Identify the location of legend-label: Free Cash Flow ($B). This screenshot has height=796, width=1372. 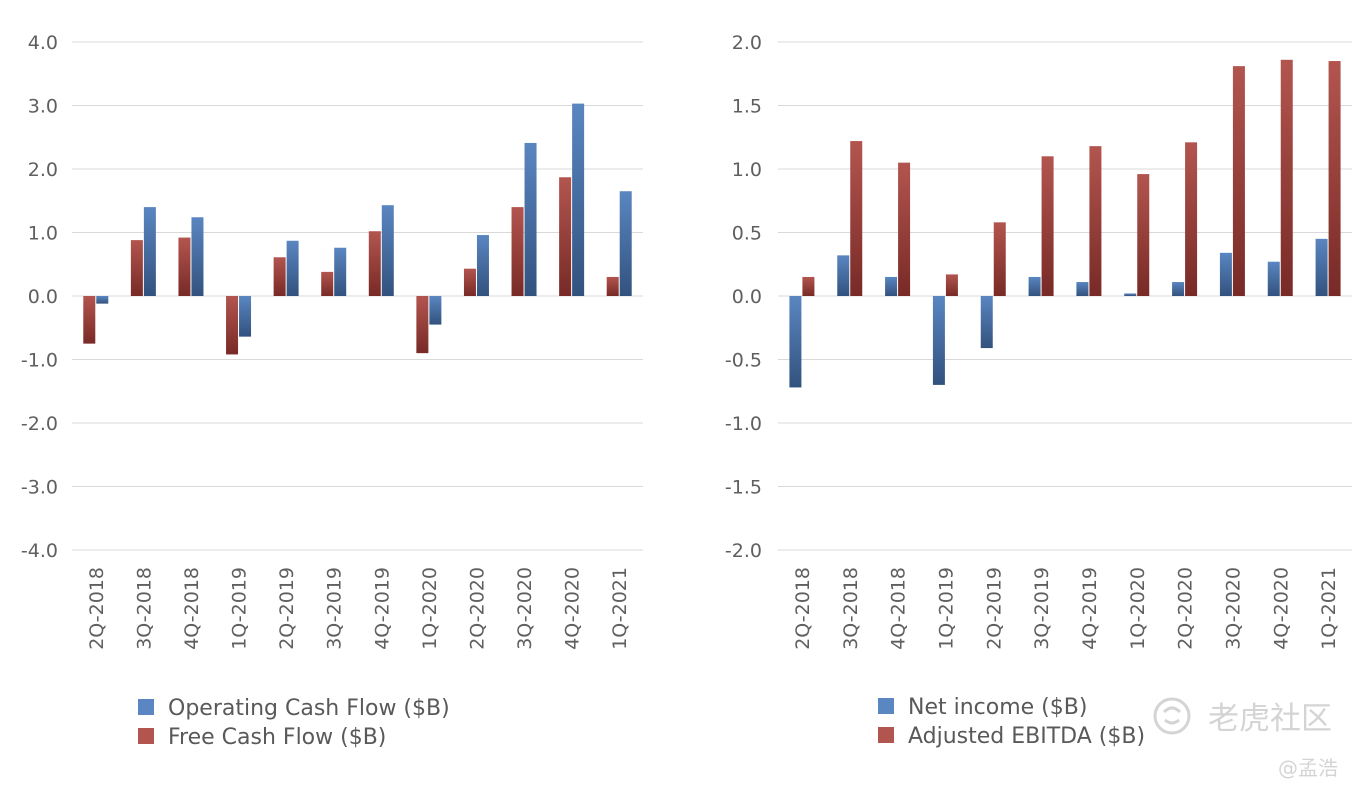
(277, 737).